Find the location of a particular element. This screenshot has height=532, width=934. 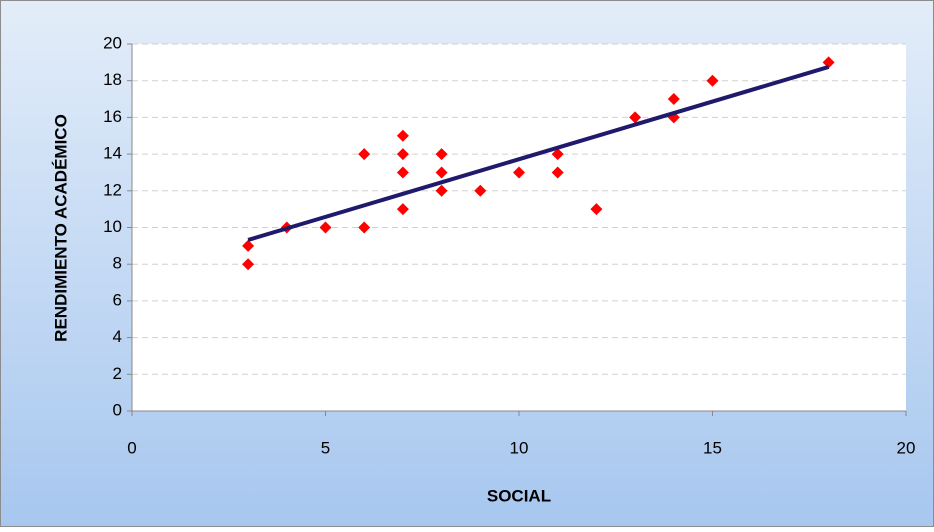

x-tick-label: 15 is located at coordinates (712, 447).